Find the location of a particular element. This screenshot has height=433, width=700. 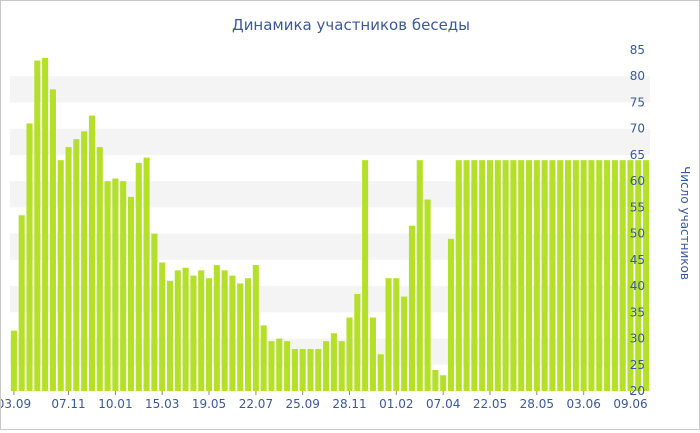

x-tick-label: 07.04 is located at coordinates (443, 404).